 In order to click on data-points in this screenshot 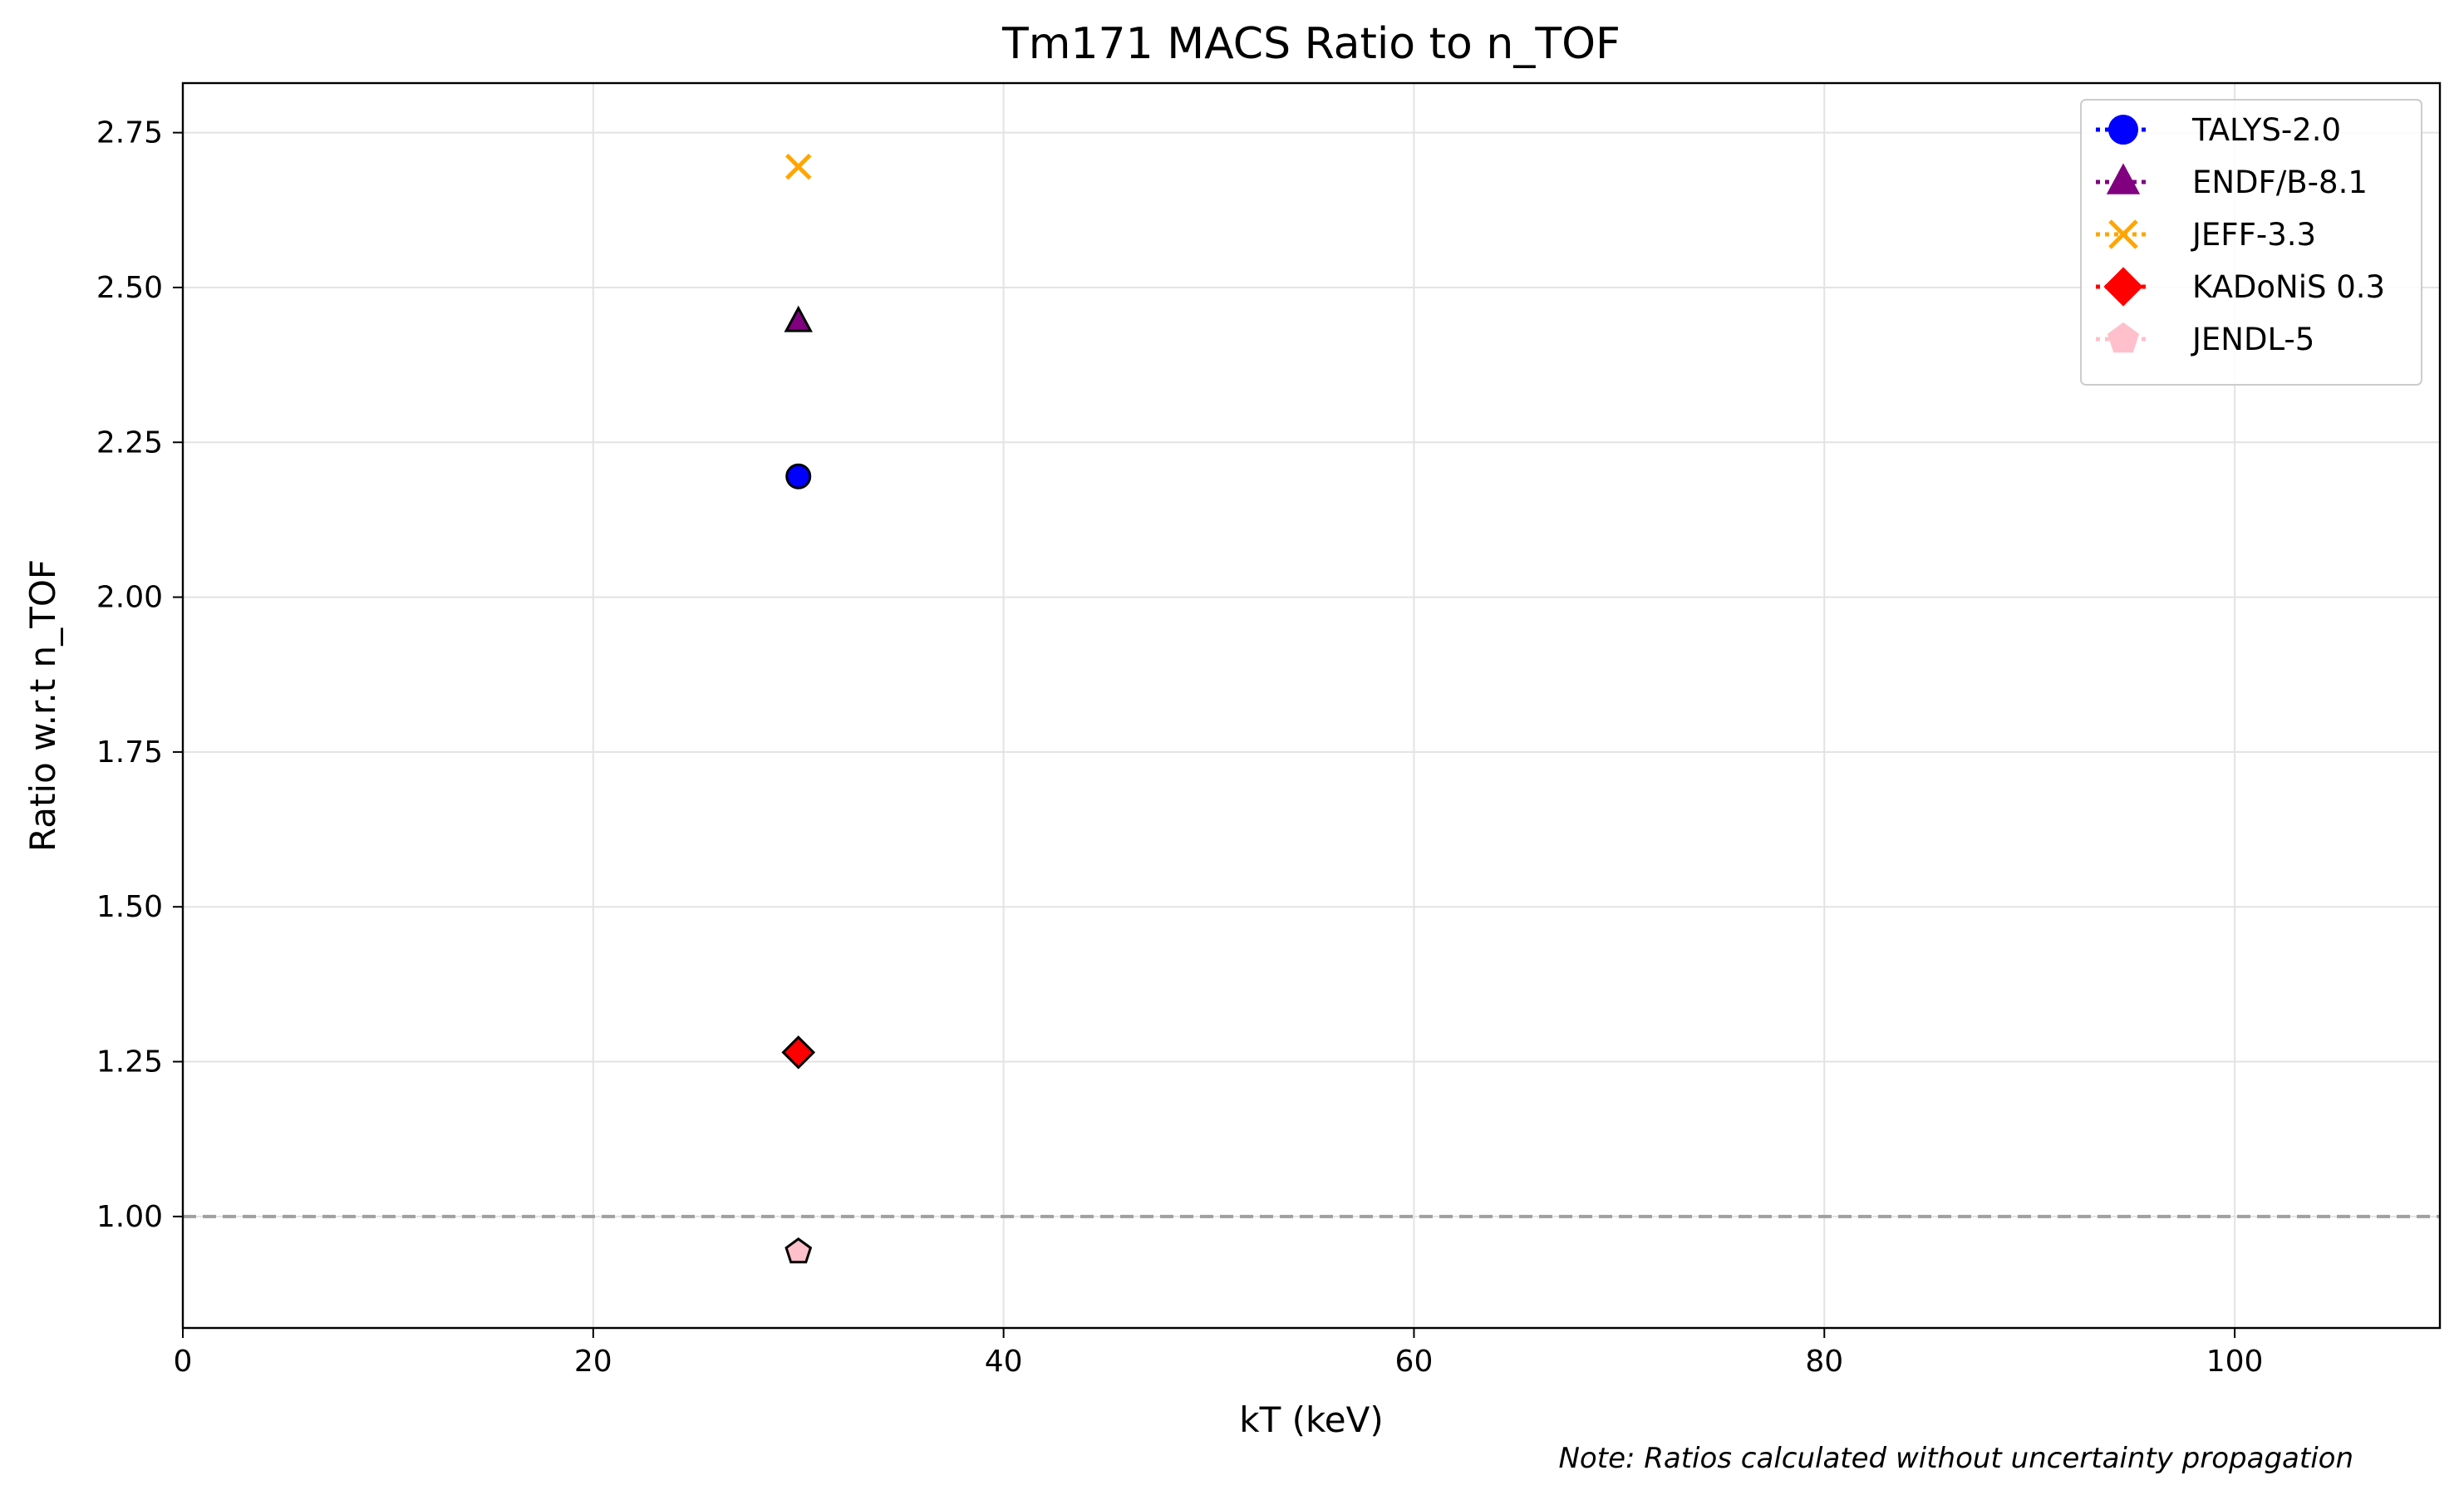, I will do `click(798, 708)`.